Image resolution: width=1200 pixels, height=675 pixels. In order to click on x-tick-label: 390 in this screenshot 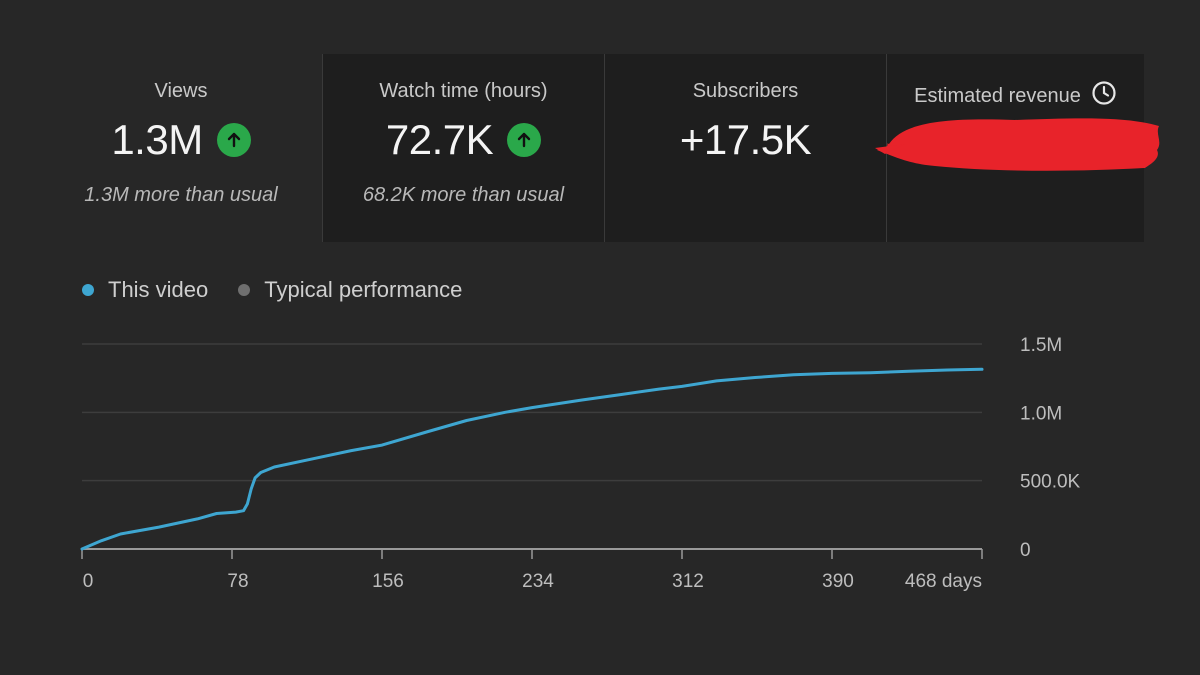, I will do `click(838, 581)`.